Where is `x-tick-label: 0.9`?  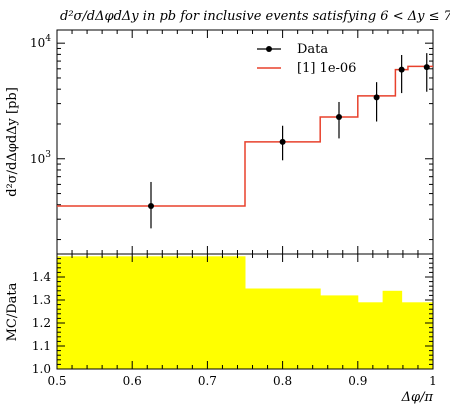 x-tick-label: 0.9 is located at coordinates (357, 381).